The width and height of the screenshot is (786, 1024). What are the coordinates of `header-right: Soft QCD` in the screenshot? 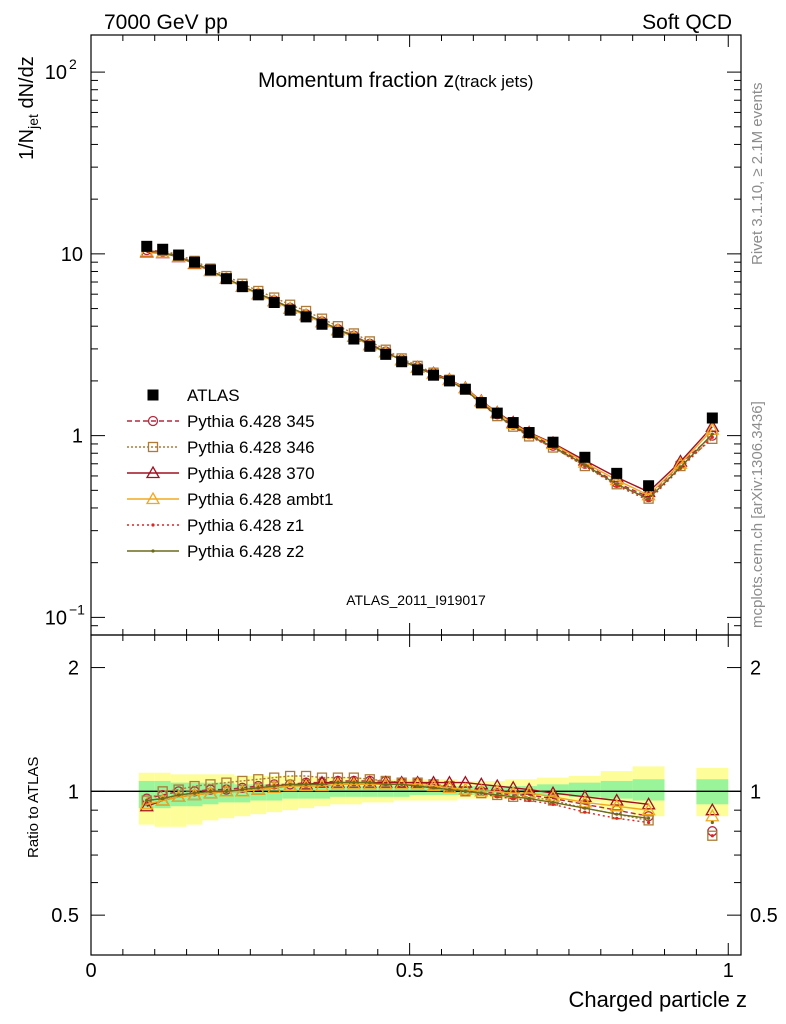 It's located at (687, 22).